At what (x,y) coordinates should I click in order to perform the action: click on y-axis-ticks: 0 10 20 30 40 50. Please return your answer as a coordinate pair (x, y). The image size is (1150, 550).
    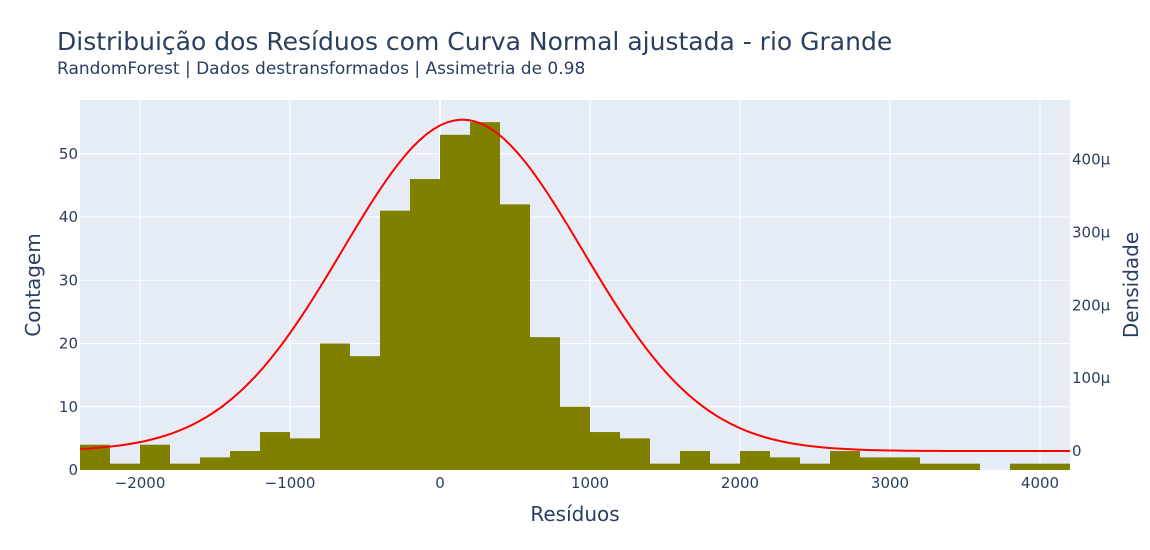
    Looking at the image, I should click on (68, 312).